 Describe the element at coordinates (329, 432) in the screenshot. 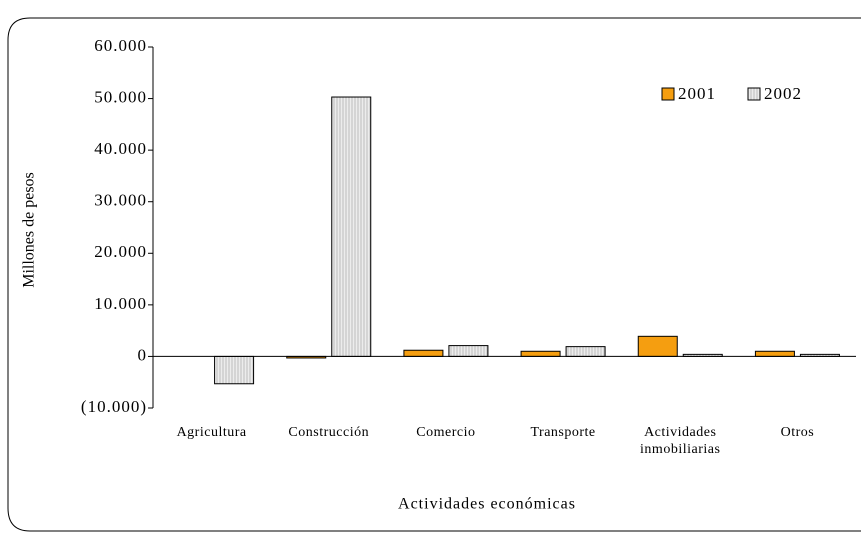

I see `x-tick-label: Construcción` at that location.